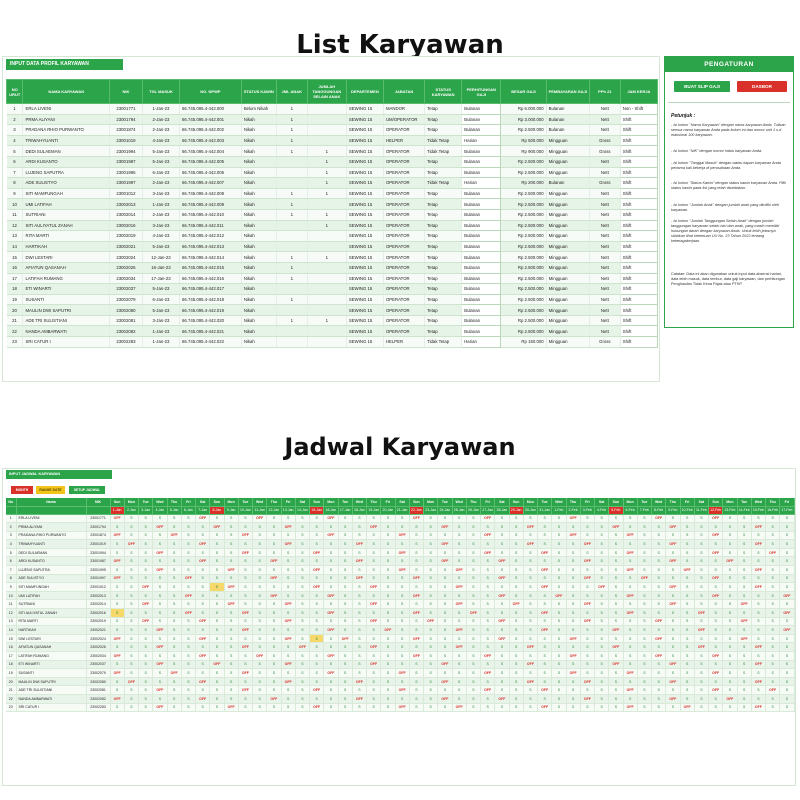 This screenshot has height=800, width=800. Describe the element at coordinates (161, 257) in the screenshot. I see `table-cell: 12-Jan-23` at that location.